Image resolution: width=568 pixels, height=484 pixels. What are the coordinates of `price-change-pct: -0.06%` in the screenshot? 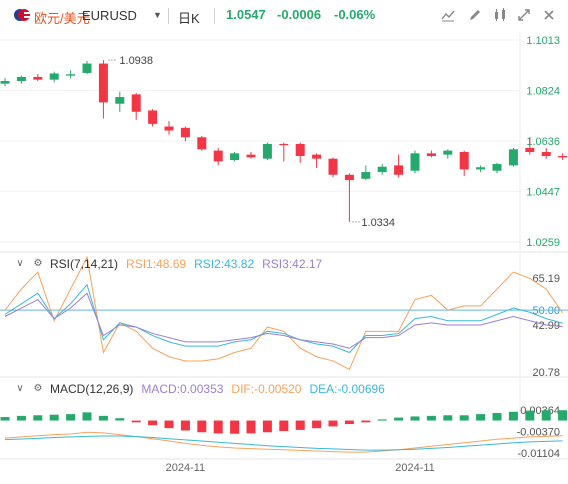 It's located at (355, 14).